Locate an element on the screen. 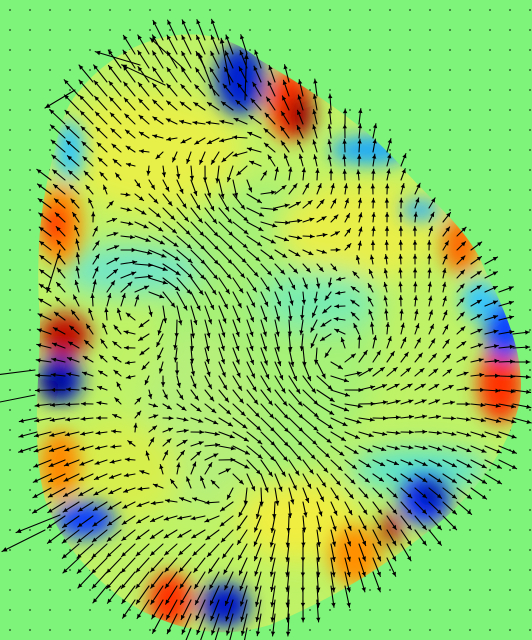  vector-arrow-shaft is located at coordinates (207, 74).